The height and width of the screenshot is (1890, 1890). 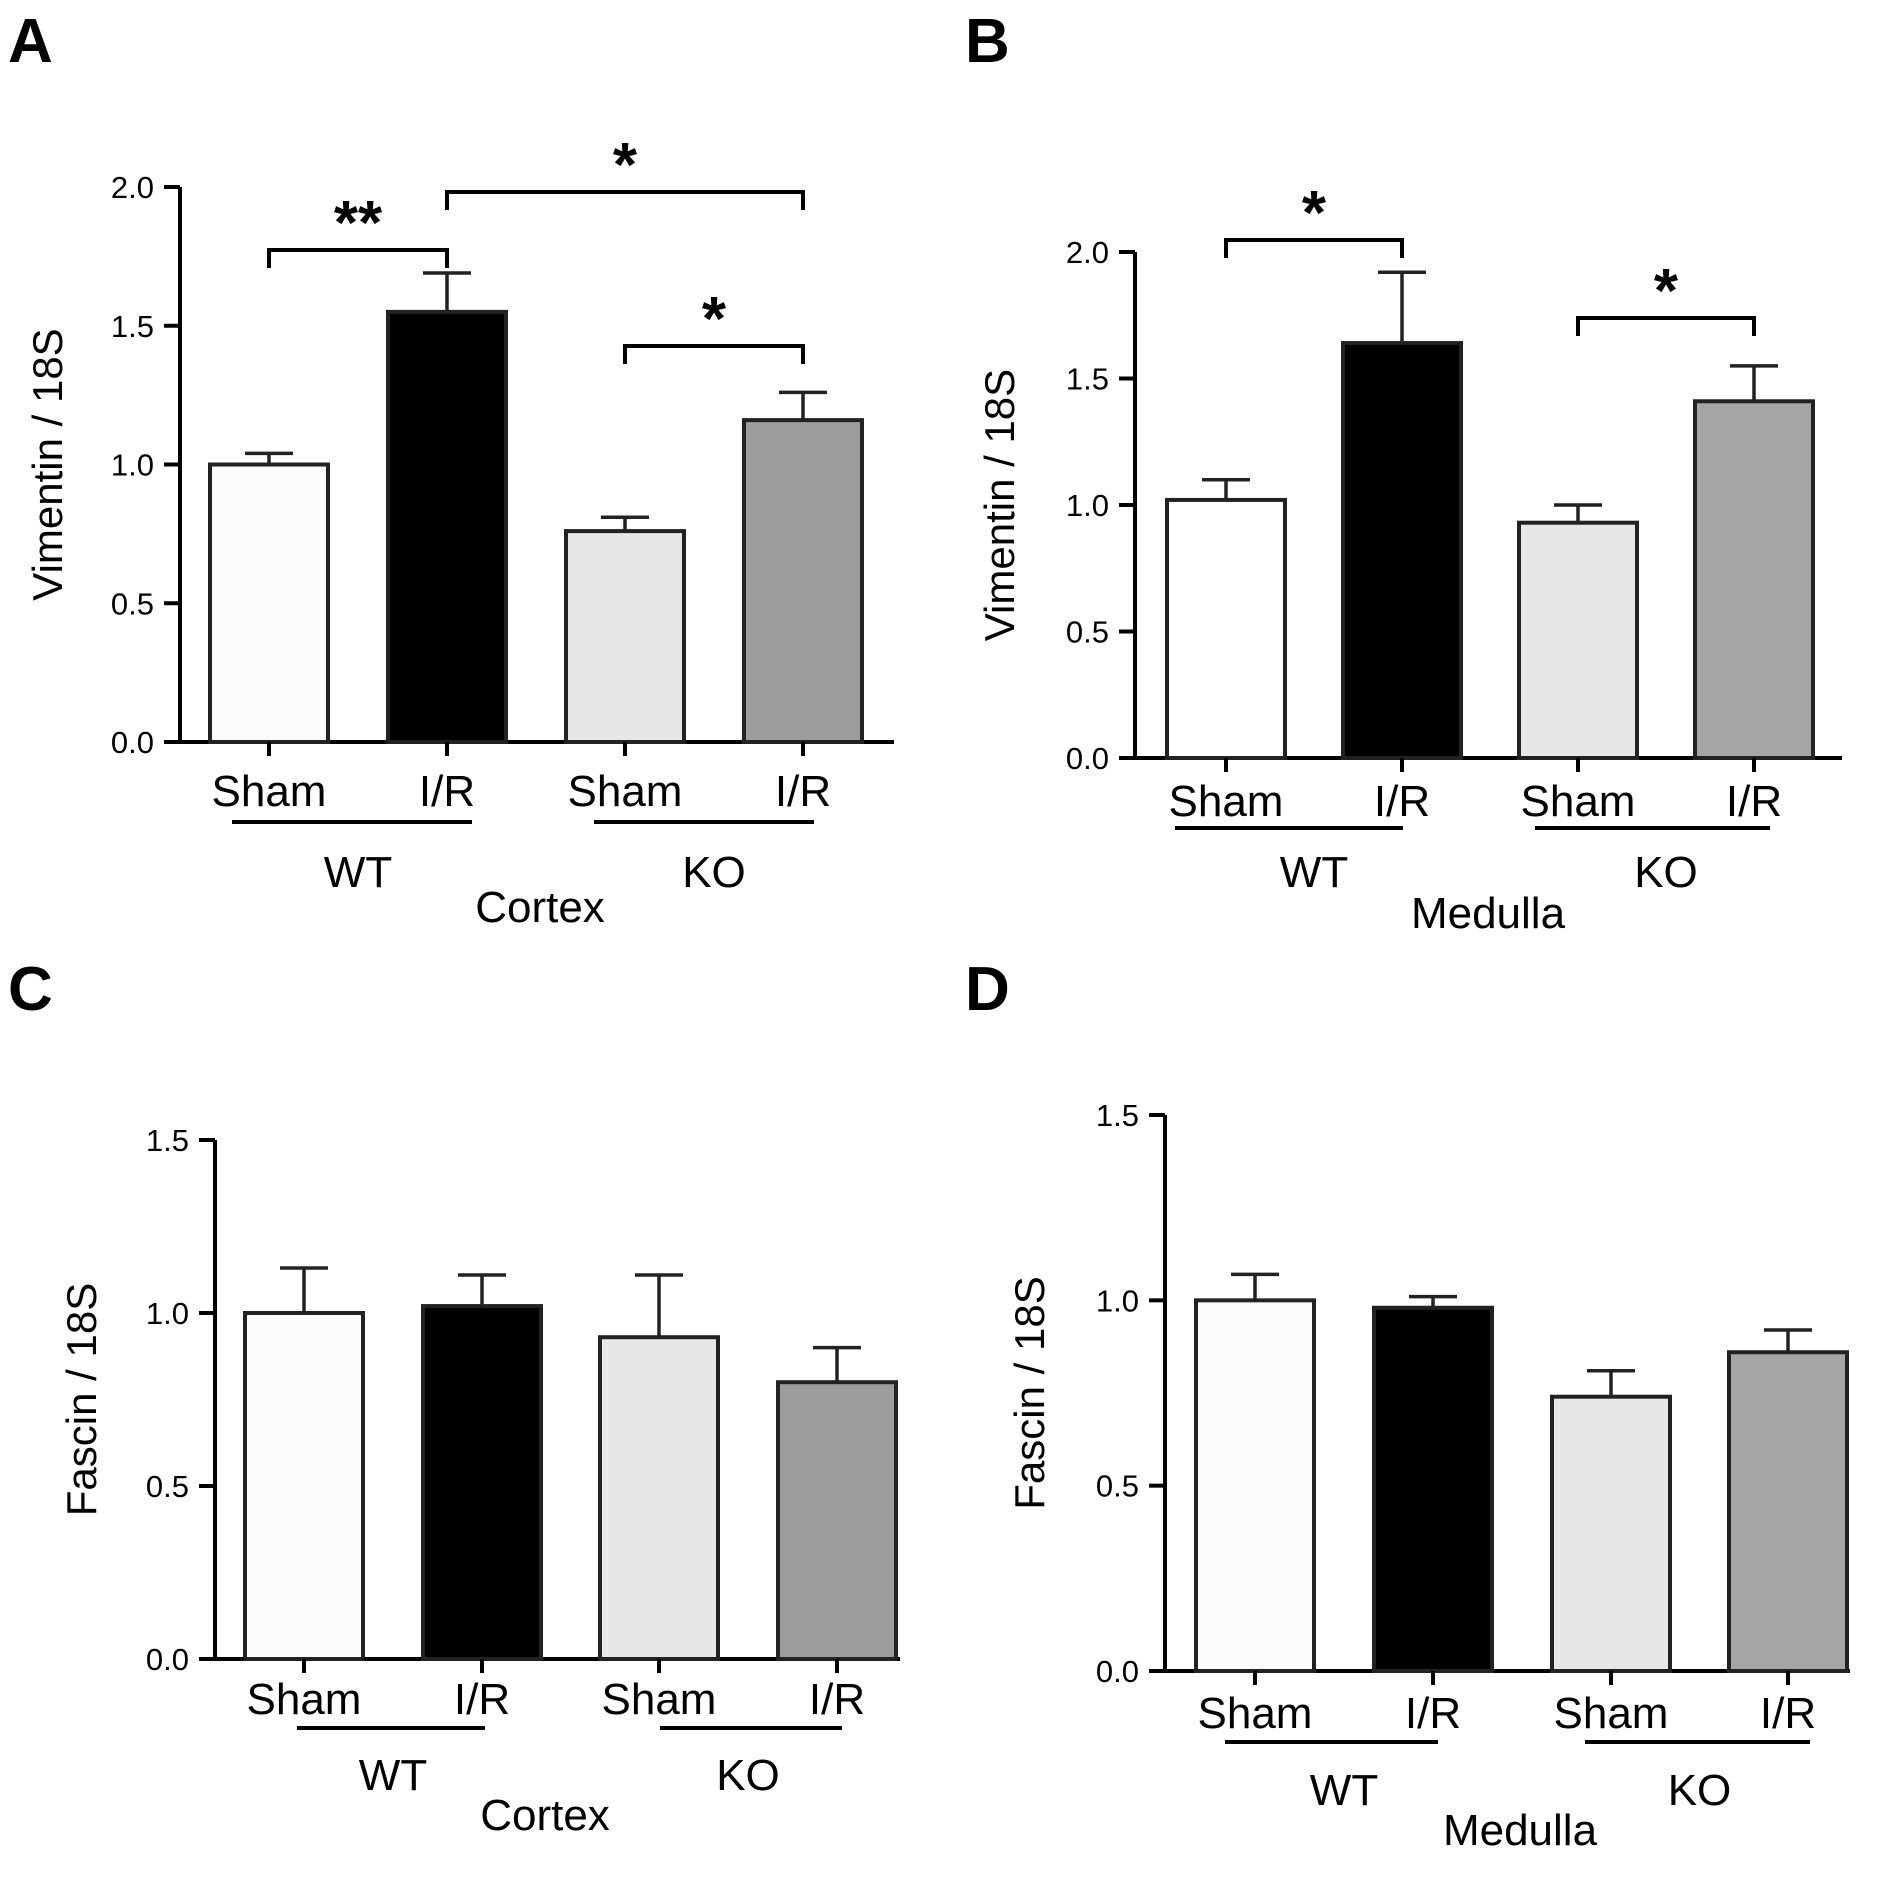 What do you see at coordinates (987, 41) in the screenshot?
I see `panel-letter: B` at bounding box center [987, 41].